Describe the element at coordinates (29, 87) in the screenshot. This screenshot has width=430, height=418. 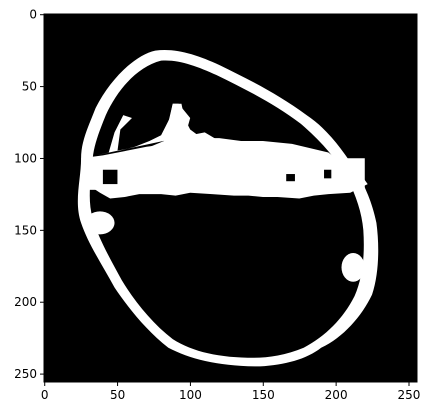
I see `y-tick-label: 50` at that location.